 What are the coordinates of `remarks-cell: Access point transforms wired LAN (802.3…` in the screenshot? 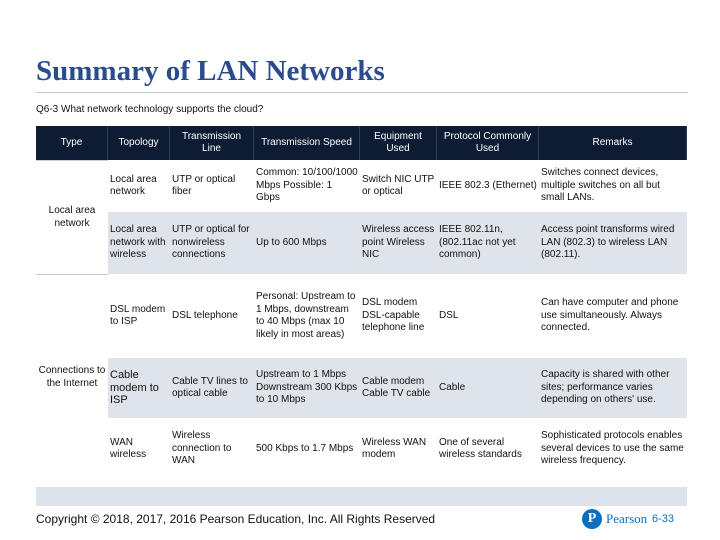 It's located at (613, 243).